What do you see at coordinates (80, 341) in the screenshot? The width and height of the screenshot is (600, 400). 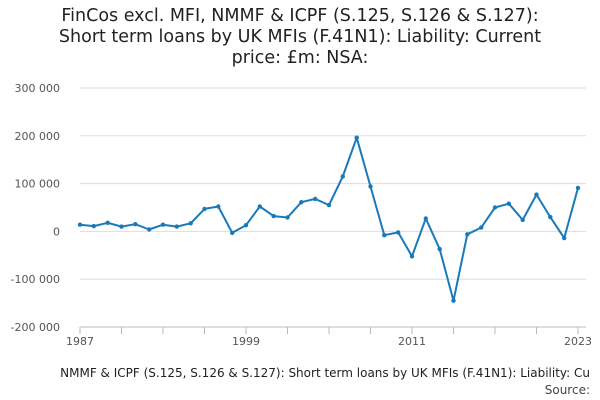 I see `x-tick-label: 1987` at bounding box center [80, 341].